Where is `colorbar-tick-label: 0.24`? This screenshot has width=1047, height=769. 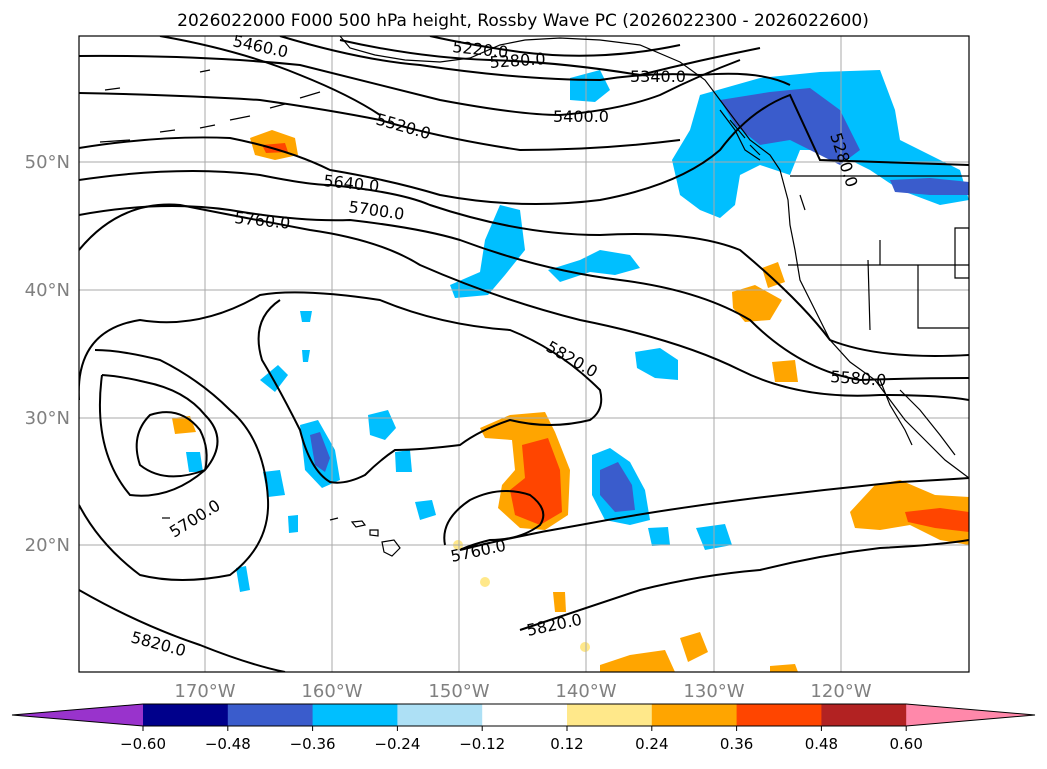
colorbar-tick-label: 0.24 is located at coordinates (651, 744).